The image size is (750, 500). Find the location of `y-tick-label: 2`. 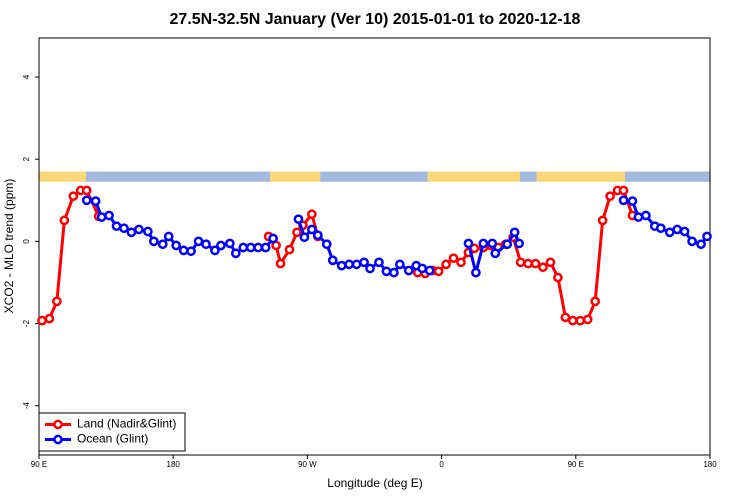

y-tick-label: 2 is located at coordinates (26, 158).